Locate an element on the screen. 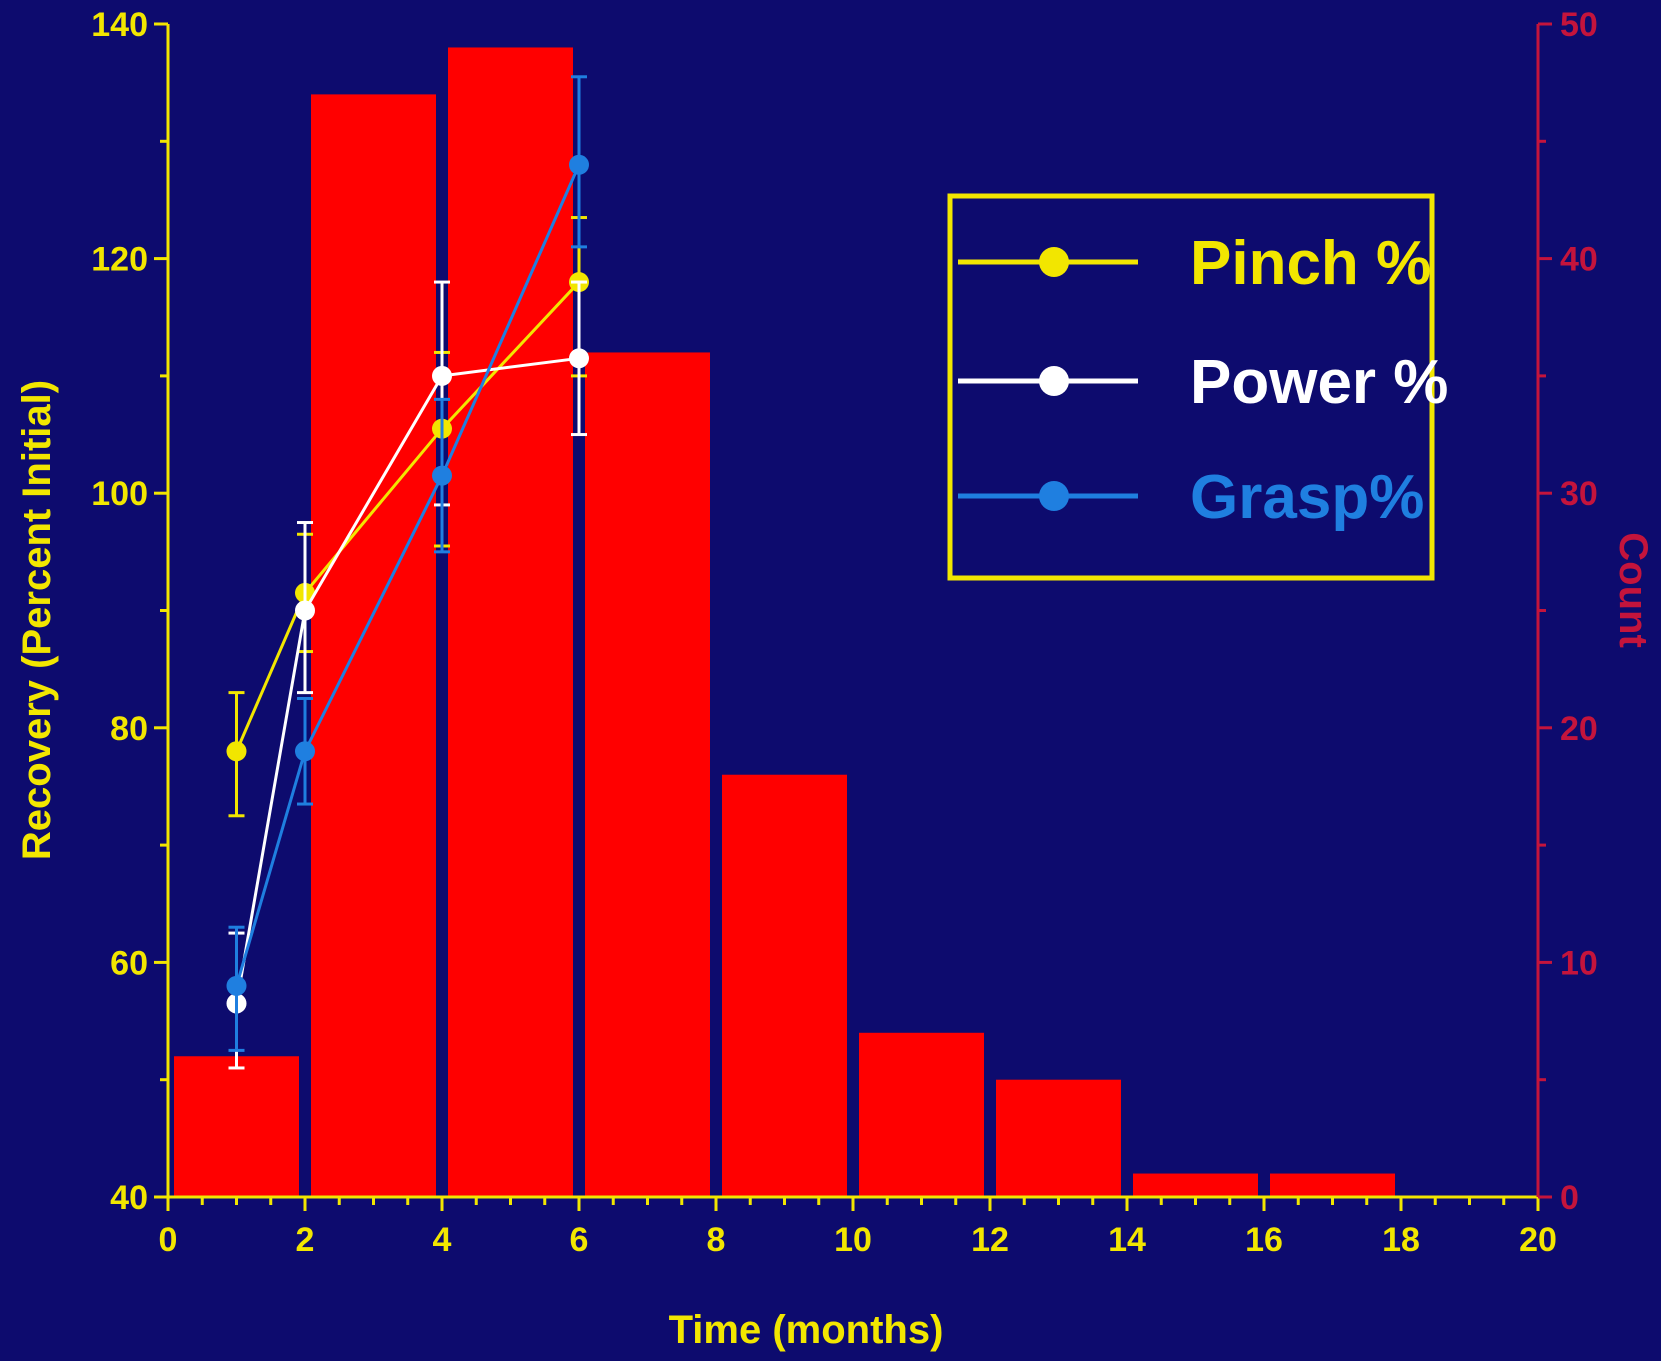 The image size is (1661, 1361). x-tick-label: 16 is located at coordinates (1264, 1240).